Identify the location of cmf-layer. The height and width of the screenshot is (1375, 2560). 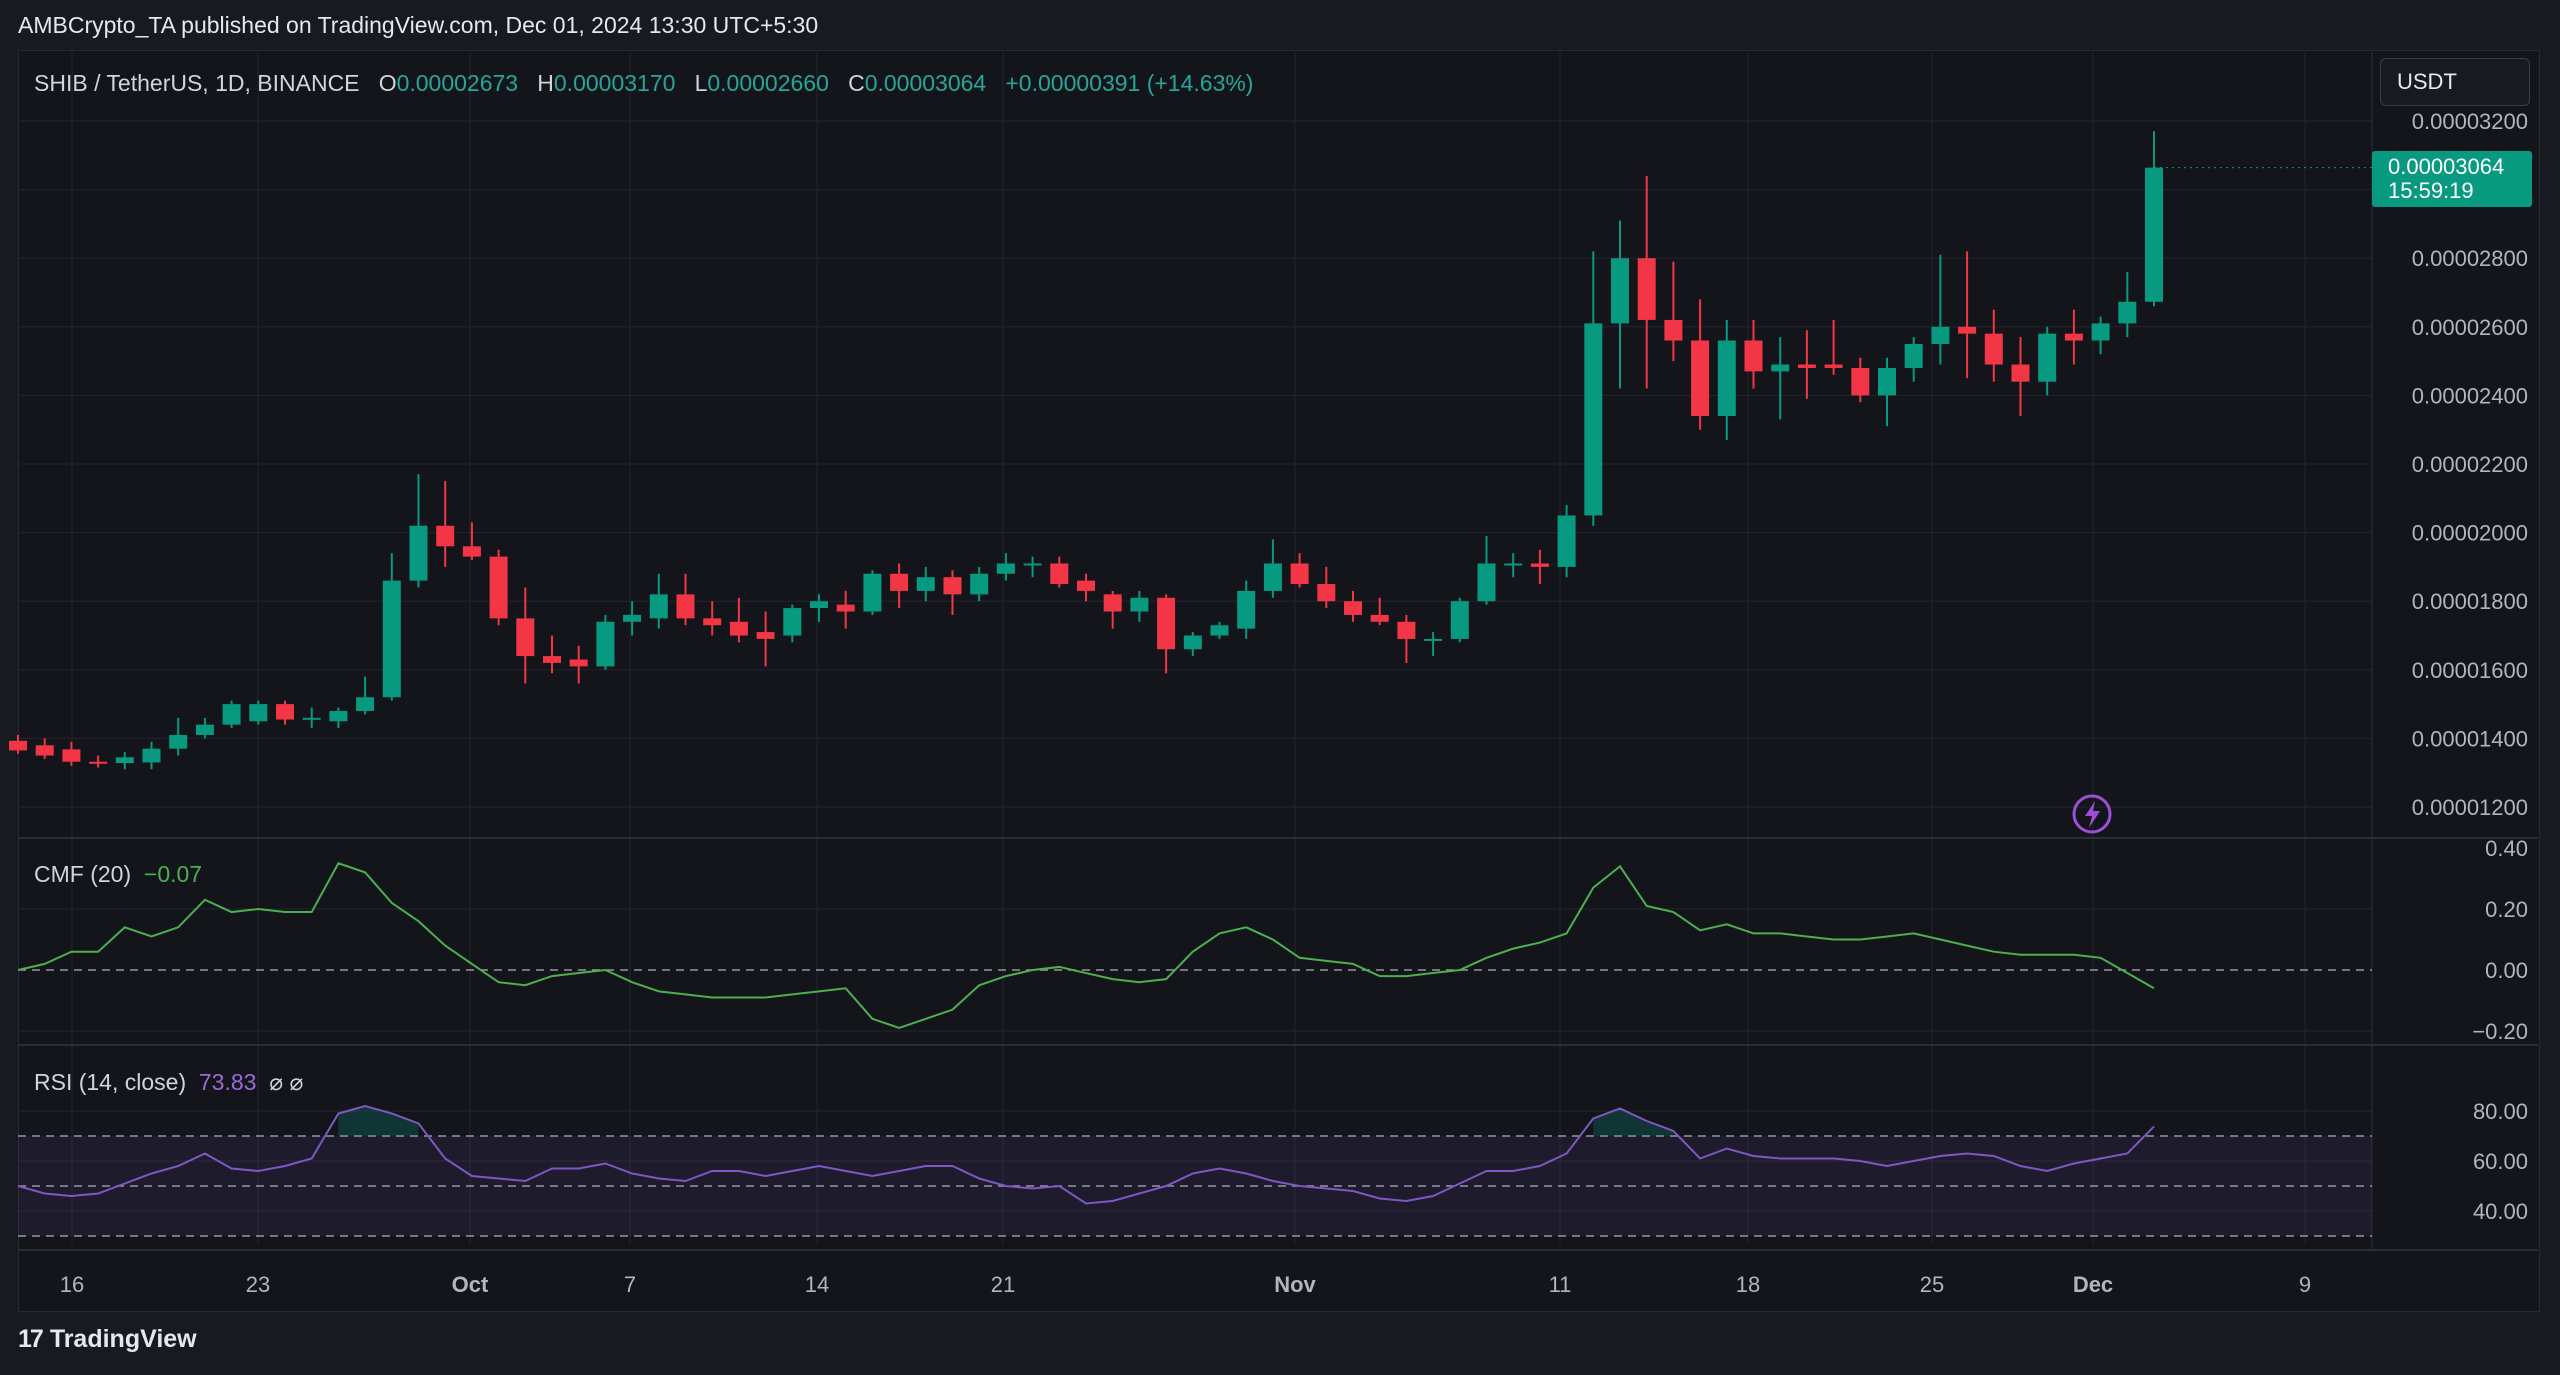
(1194, 946).